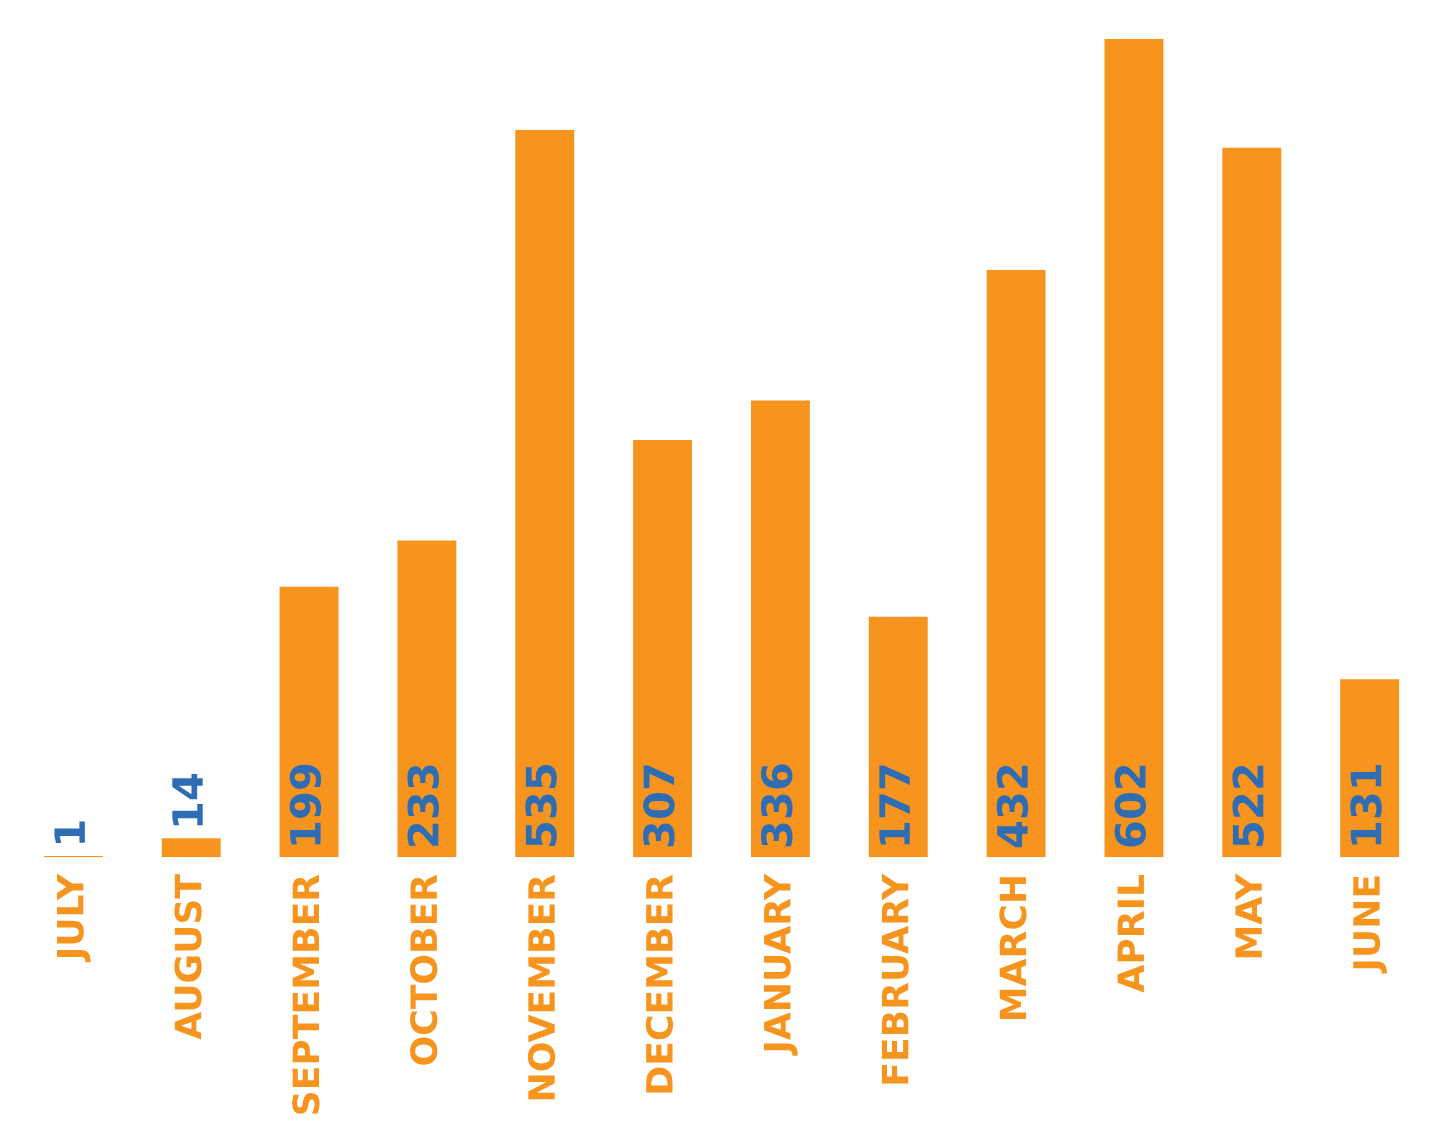 This screenshot has height=1128, width=1443. I want to click on x-tick-label: JANUARY, so click(781, 964).